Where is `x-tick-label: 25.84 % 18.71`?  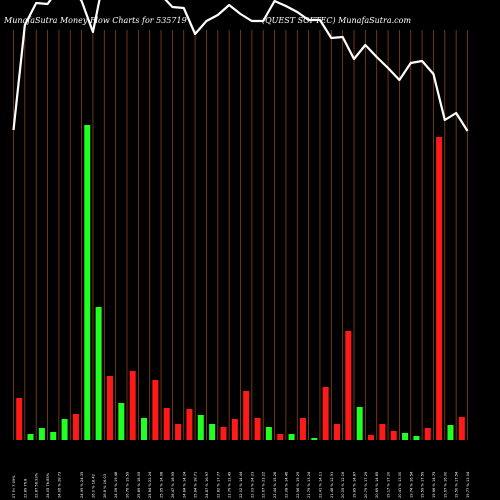
x-tick-label: 25.84 % 18.71 is located at coordinates (196, 485).